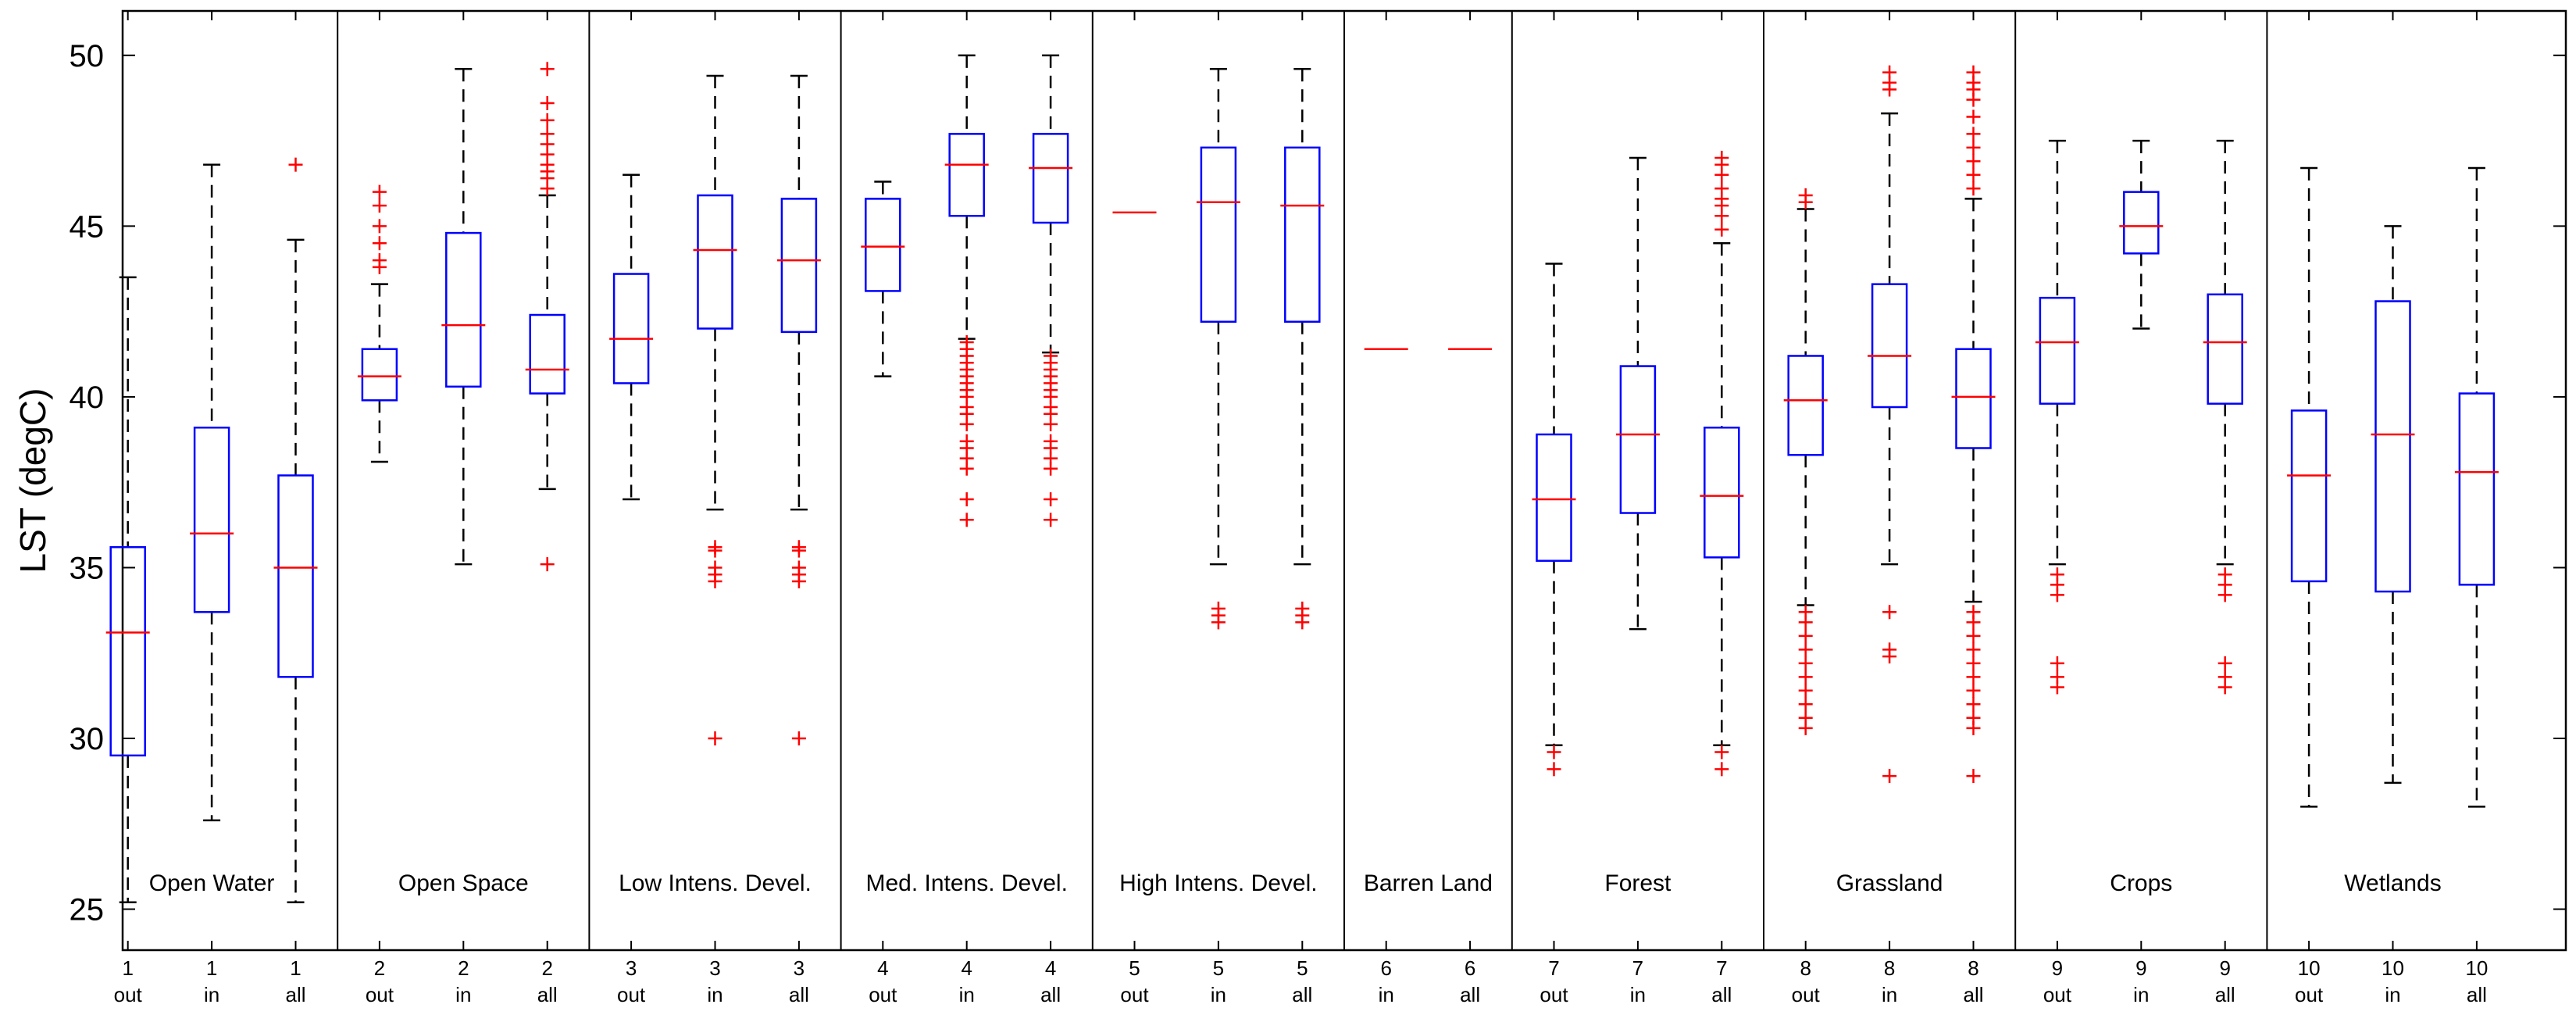 The height and width of the screenshot is (1015, 2576). What do you see at coordinates (463, 883) in the screenshot?
I see `panel-label: Open Space` at bounding box center [463, 883].